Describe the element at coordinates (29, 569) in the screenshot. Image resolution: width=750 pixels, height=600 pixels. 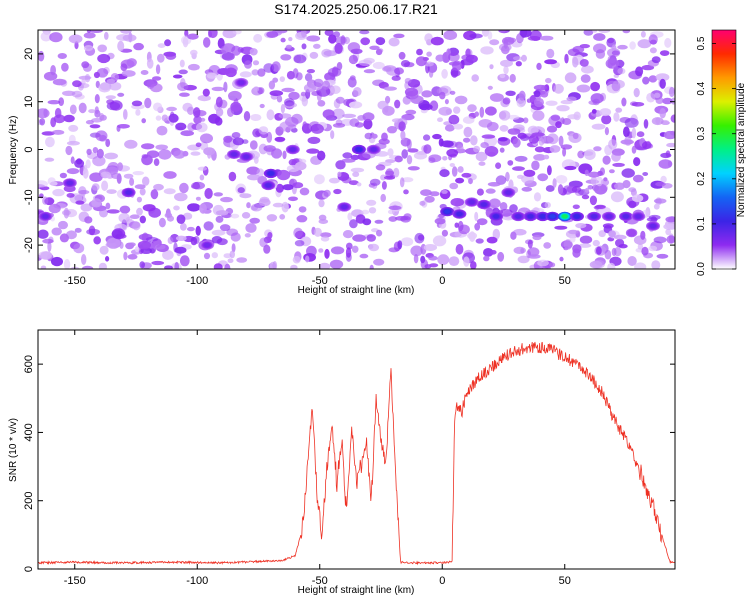
I see `y-tick-label: 0` at that location.